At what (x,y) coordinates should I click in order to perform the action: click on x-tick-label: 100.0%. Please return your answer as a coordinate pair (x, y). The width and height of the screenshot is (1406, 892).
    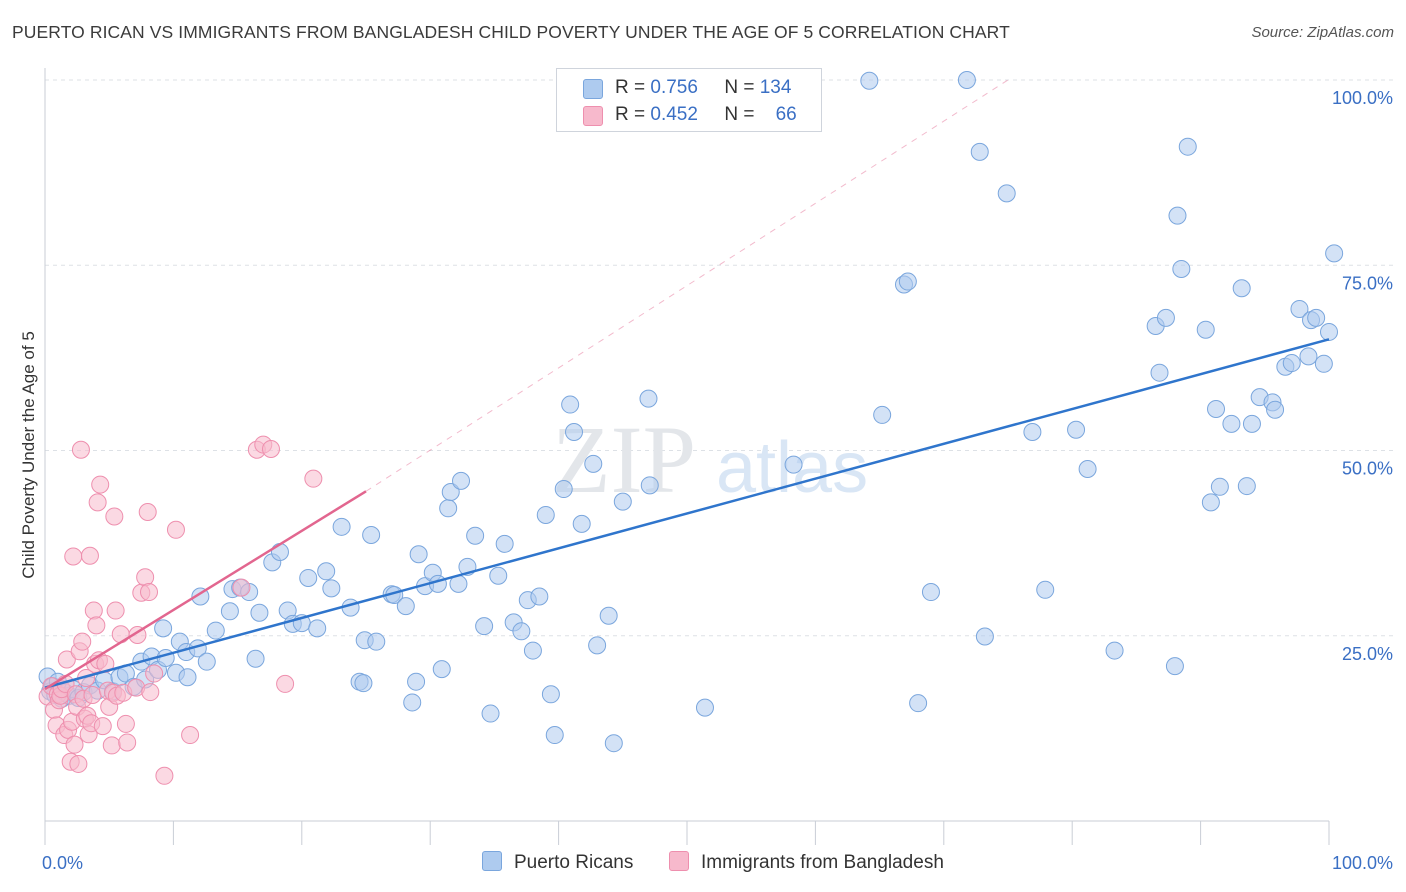
    Looking at the image, I should click on (1362, 863).